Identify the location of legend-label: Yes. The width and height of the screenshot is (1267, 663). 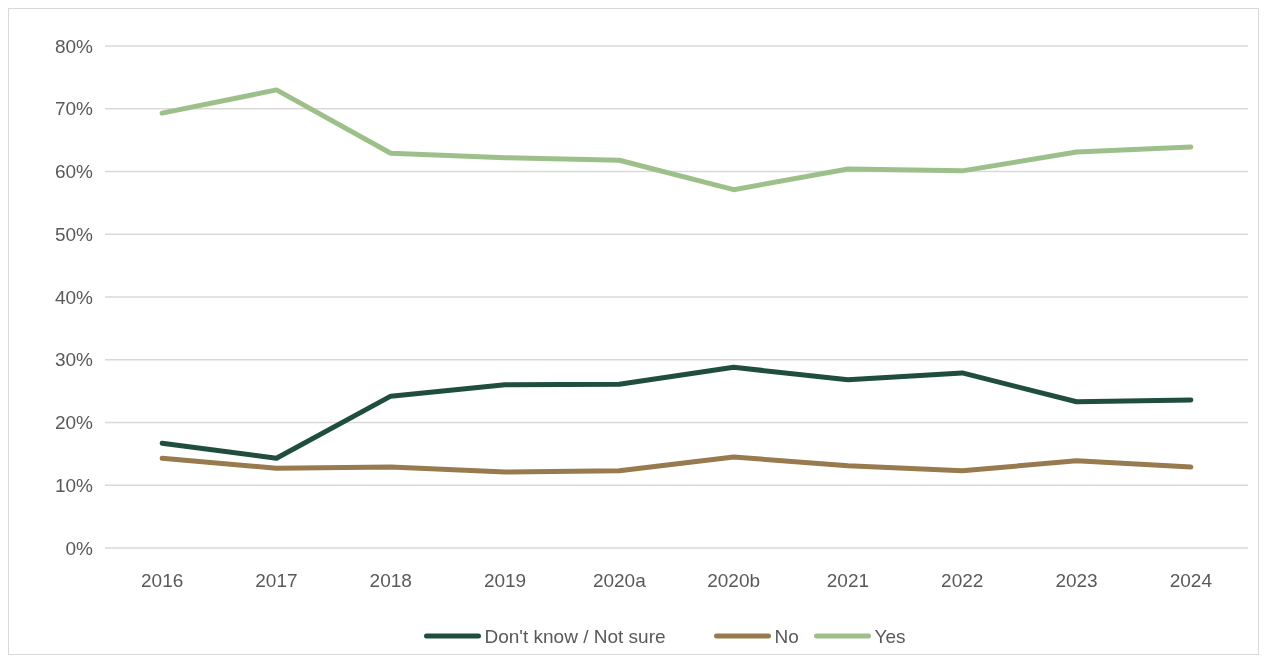
(890, 636).